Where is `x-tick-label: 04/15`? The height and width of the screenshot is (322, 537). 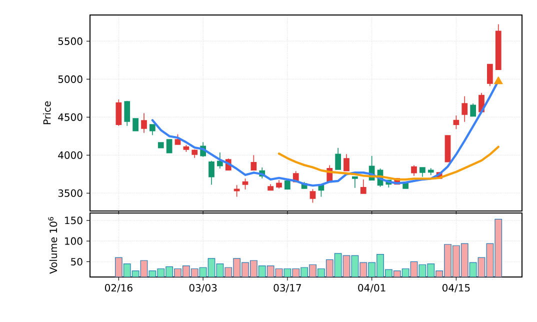
x-tick-label: 04/15 is located at coordinates (456, 288).